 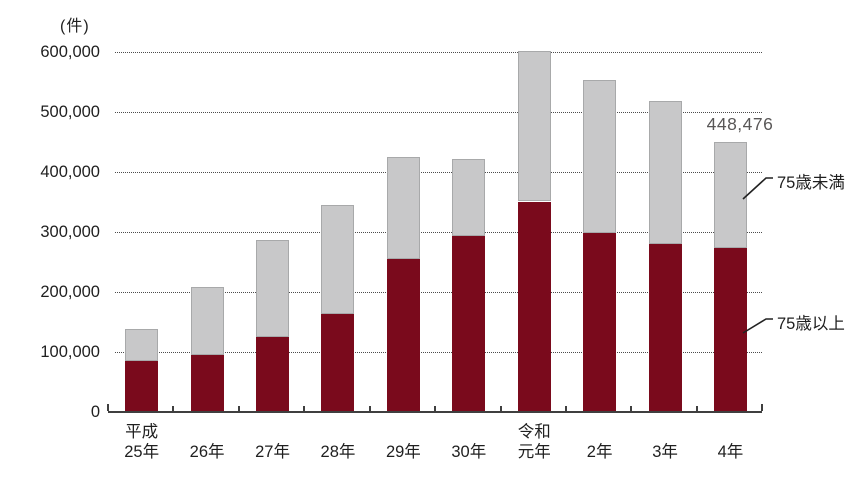 I want to click on y-tick-label: 600,000, so click(x=70, y=51).